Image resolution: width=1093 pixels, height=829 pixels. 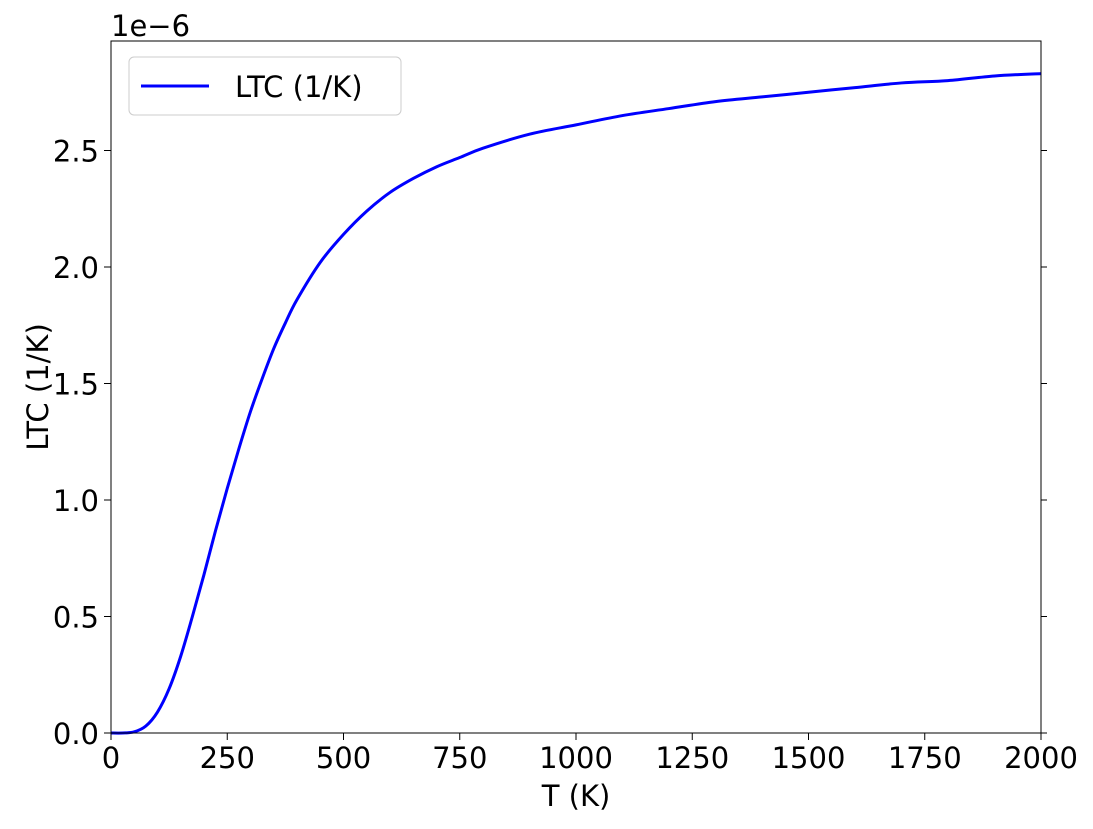 What do you see at coordinates (76, 501) in the screenshot?
I see `y-tick-label: 1.0` at bounding box center [76, 501].